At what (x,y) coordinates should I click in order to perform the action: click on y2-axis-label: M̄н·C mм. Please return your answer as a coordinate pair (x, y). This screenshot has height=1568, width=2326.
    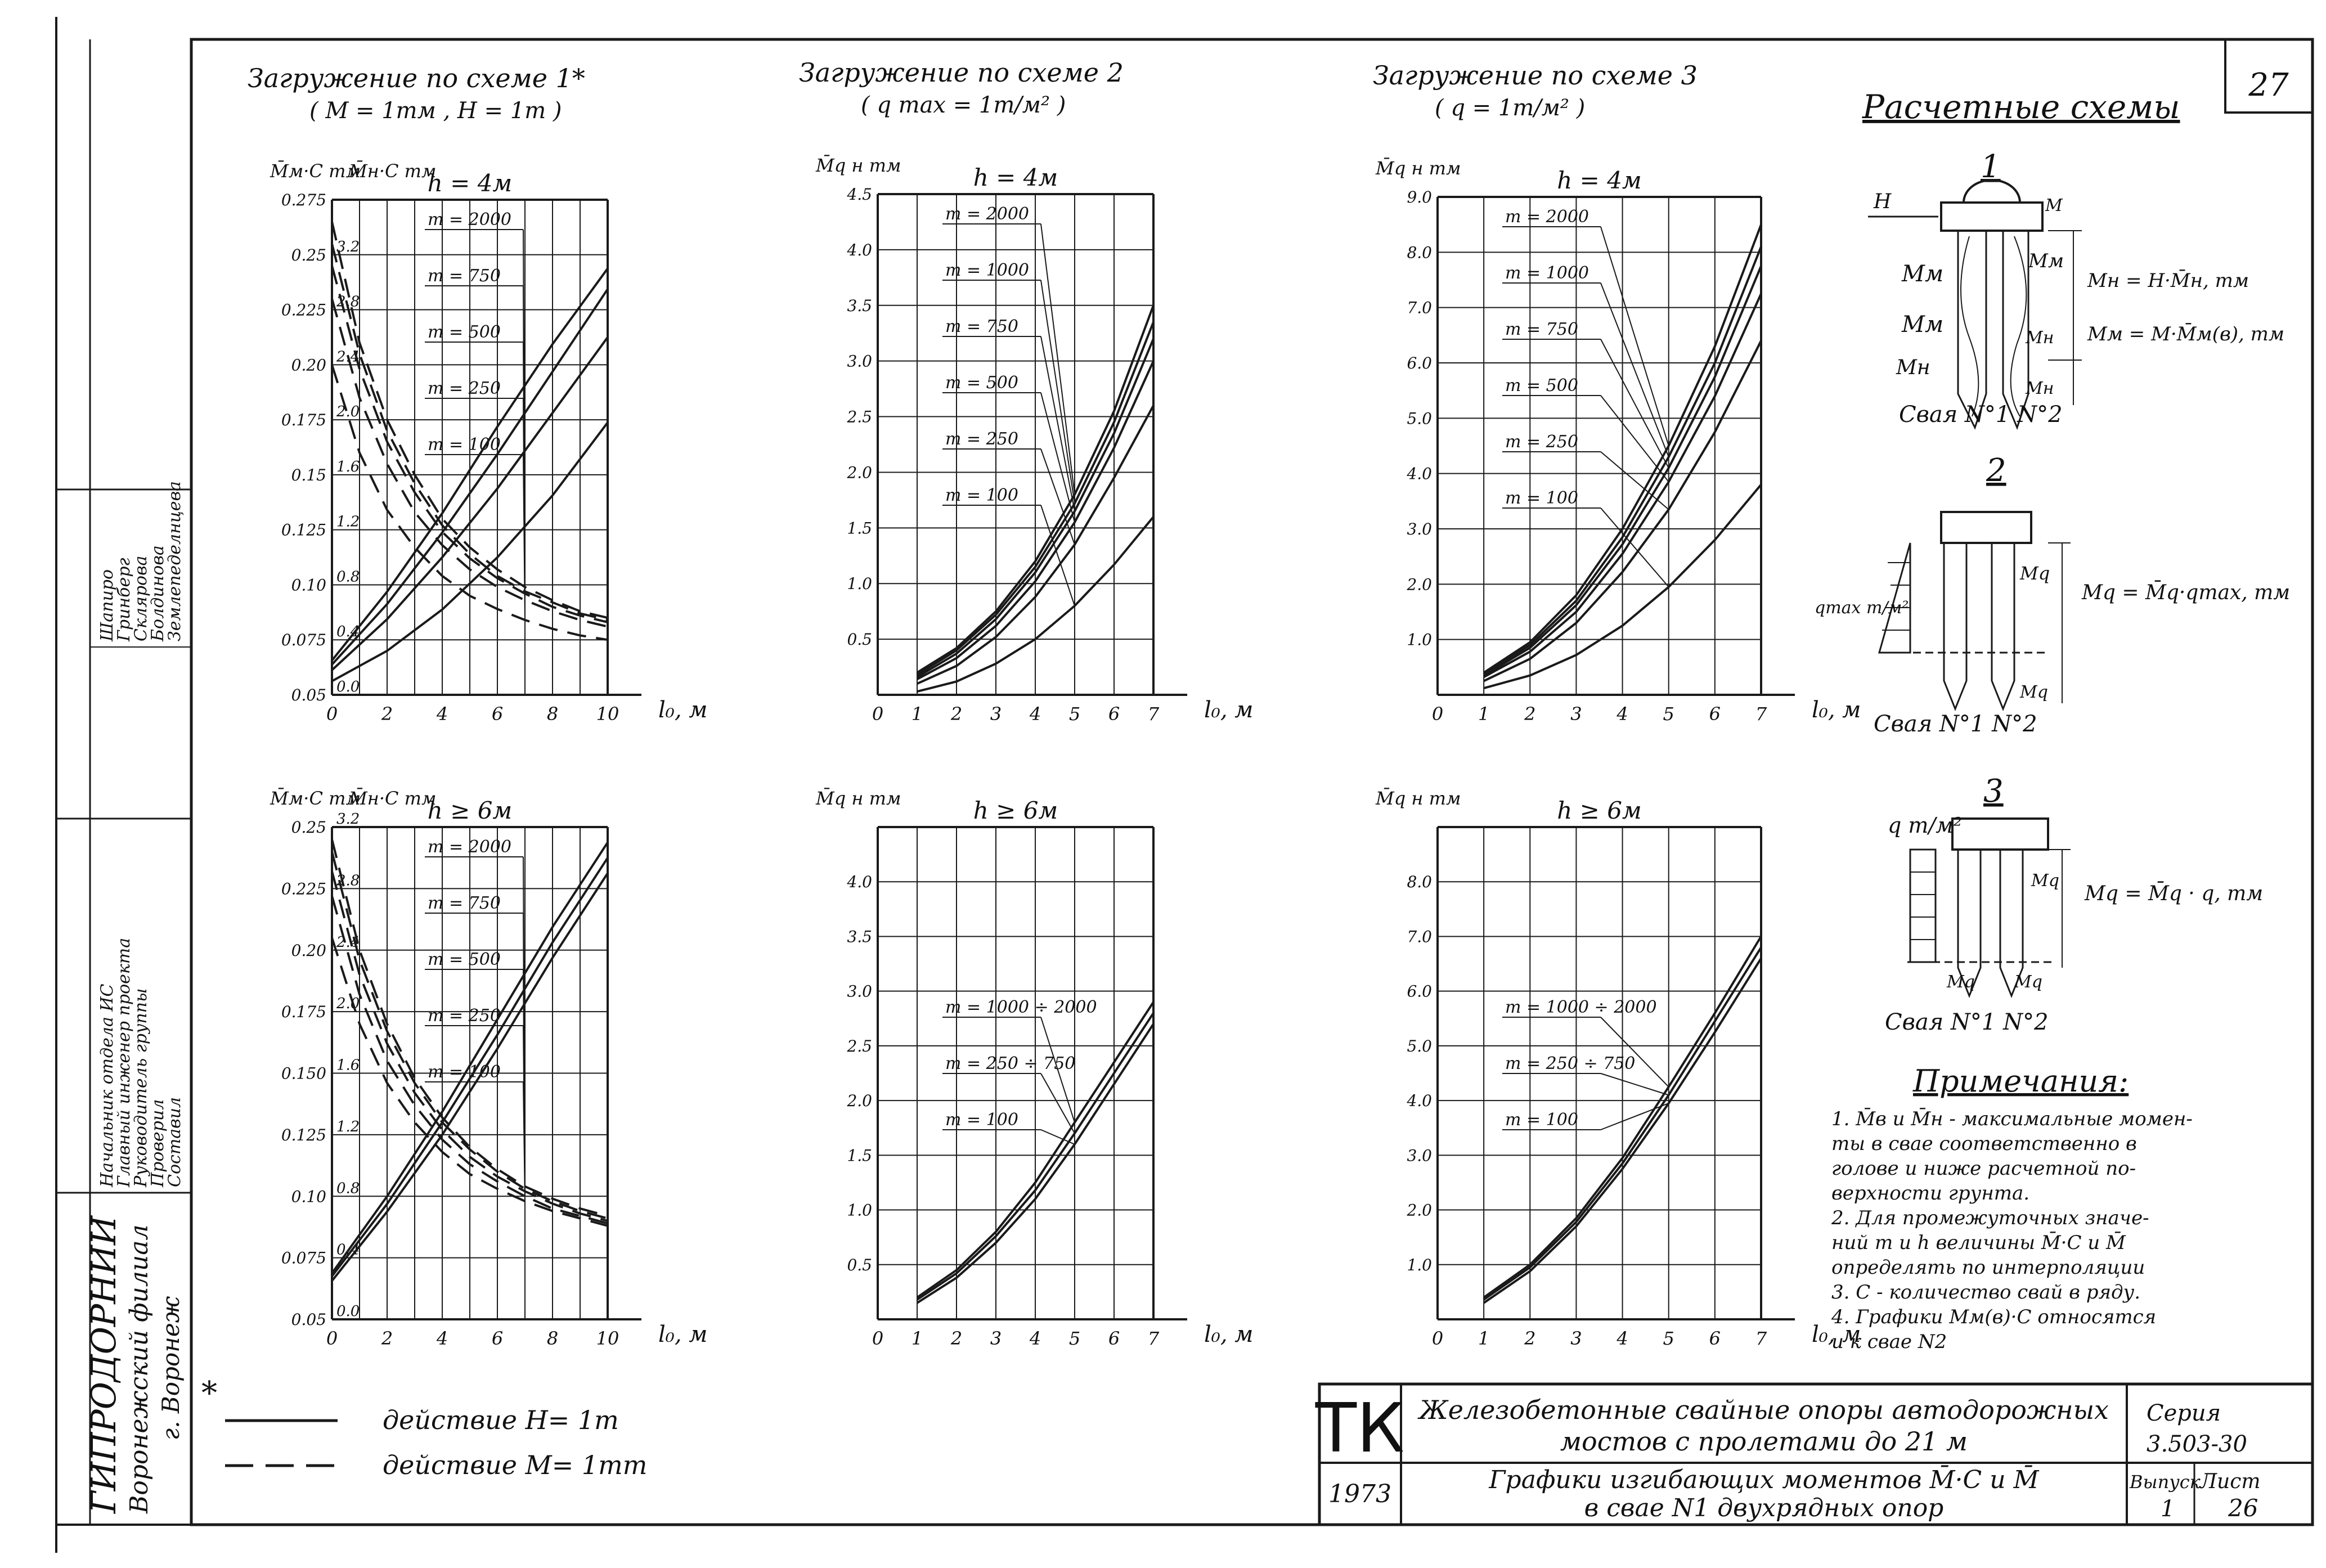
    Looking at the image, I should click on (392, 171).